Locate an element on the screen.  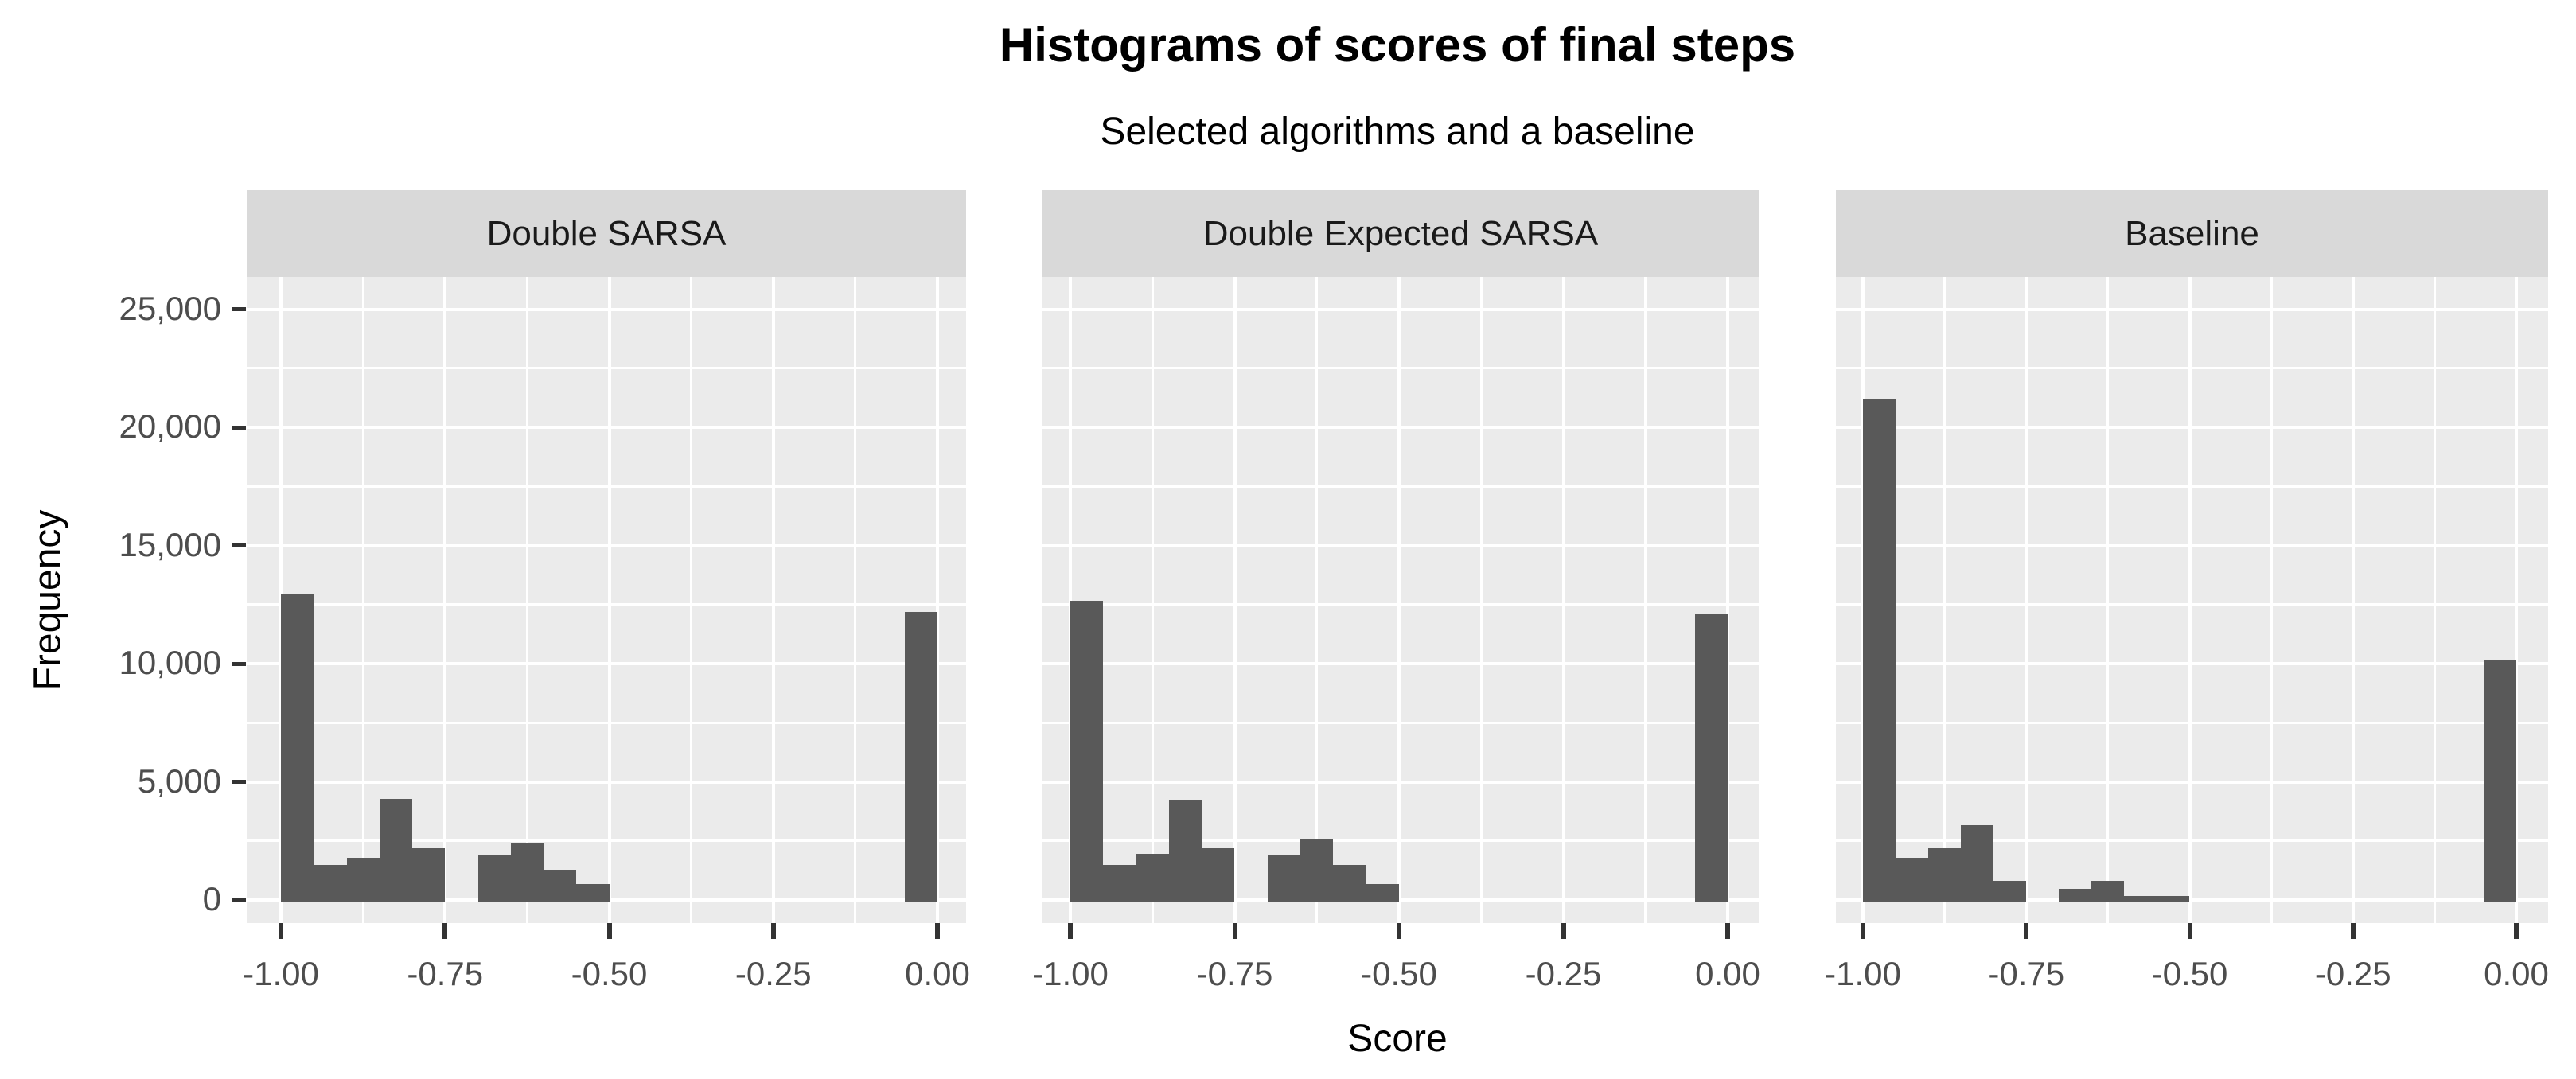
facet-strip-label: Double SARSA is located at coordinates (606, 233).